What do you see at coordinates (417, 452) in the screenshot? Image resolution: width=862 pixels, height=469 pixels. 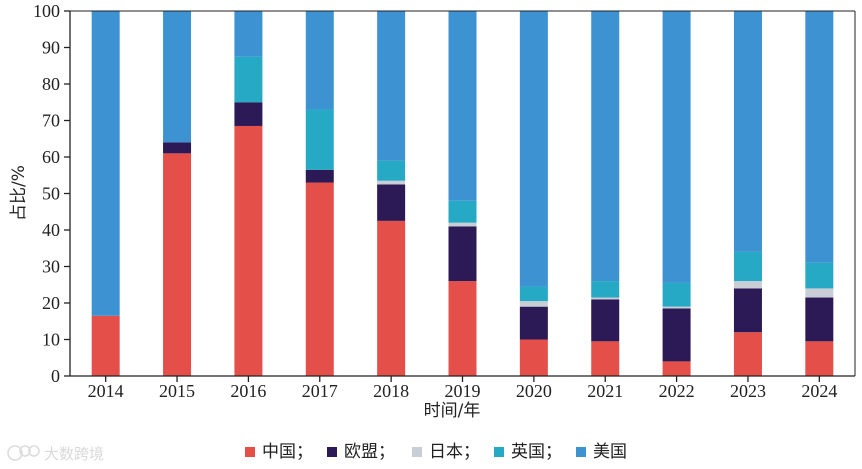 I see `legend-swatch-日本` at bounding box center [417, 452].